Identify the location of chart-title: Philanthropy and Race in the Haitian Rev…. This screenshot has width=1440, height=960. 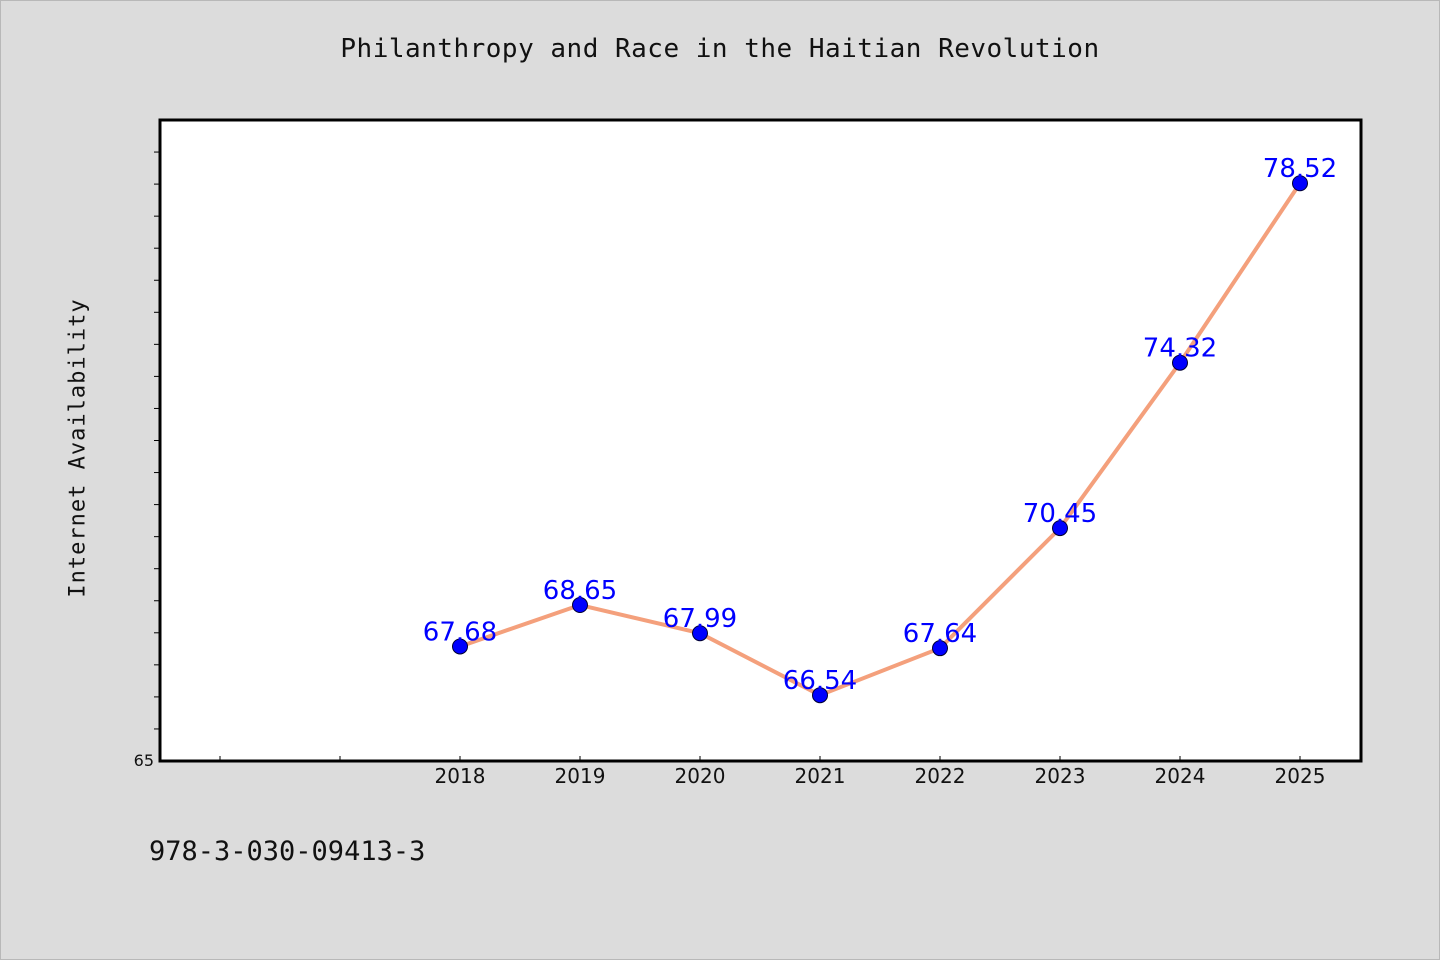
(720, 49).